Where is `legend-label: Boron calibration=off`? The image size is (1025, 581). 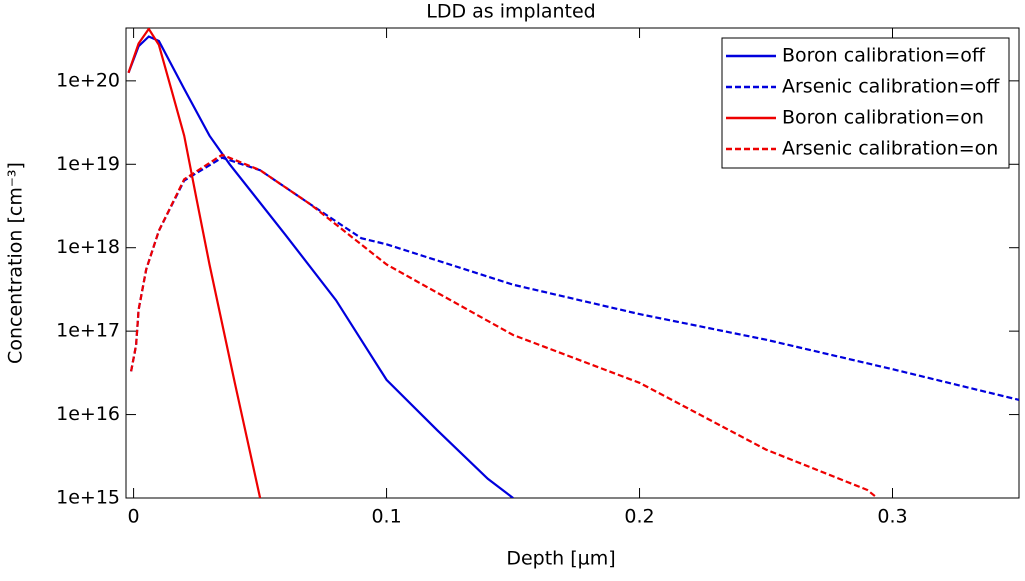
legend-label: Boron calibration=off is located at coordinates (884, 56).